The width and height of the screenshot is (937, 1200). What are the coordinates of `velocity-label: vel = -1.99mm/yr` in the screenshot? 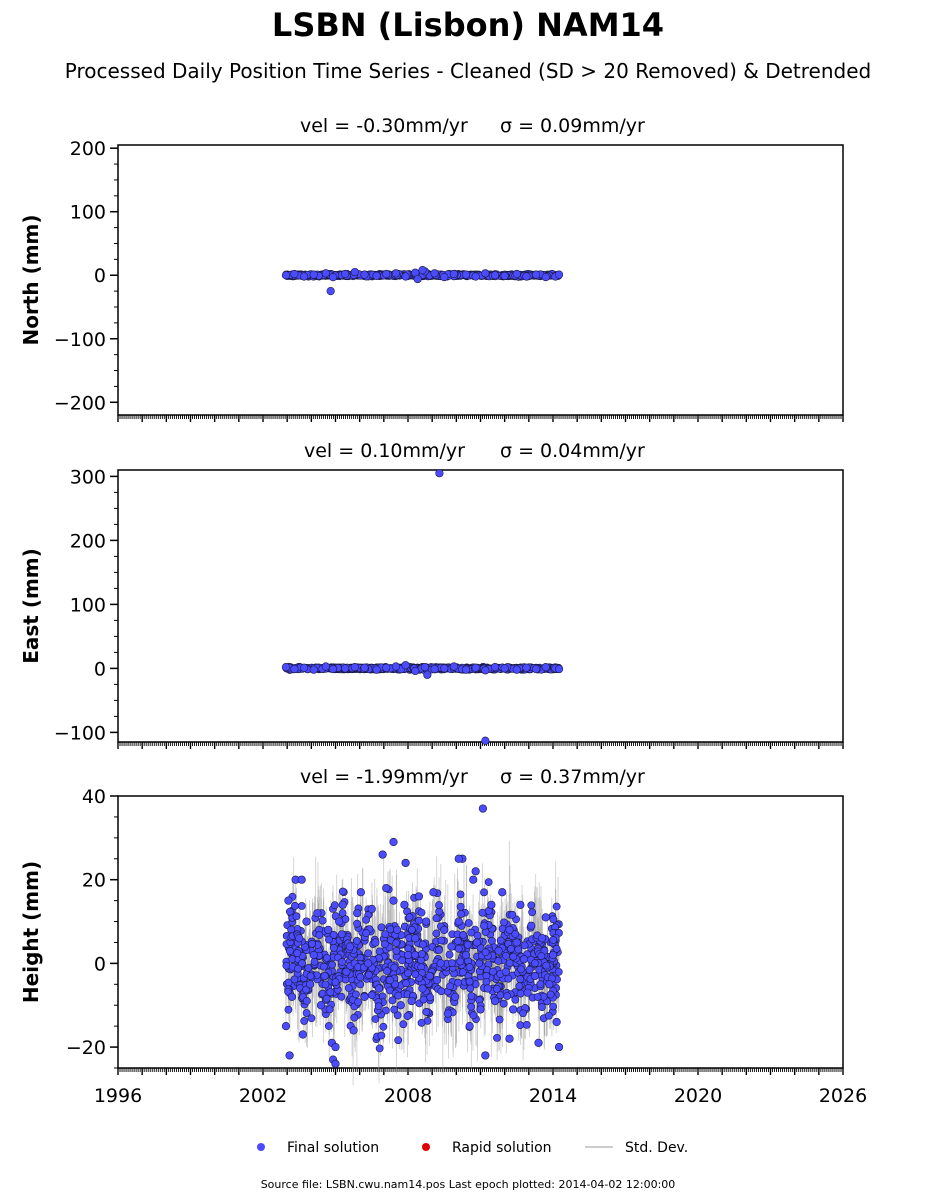 It's located at (384, 777).